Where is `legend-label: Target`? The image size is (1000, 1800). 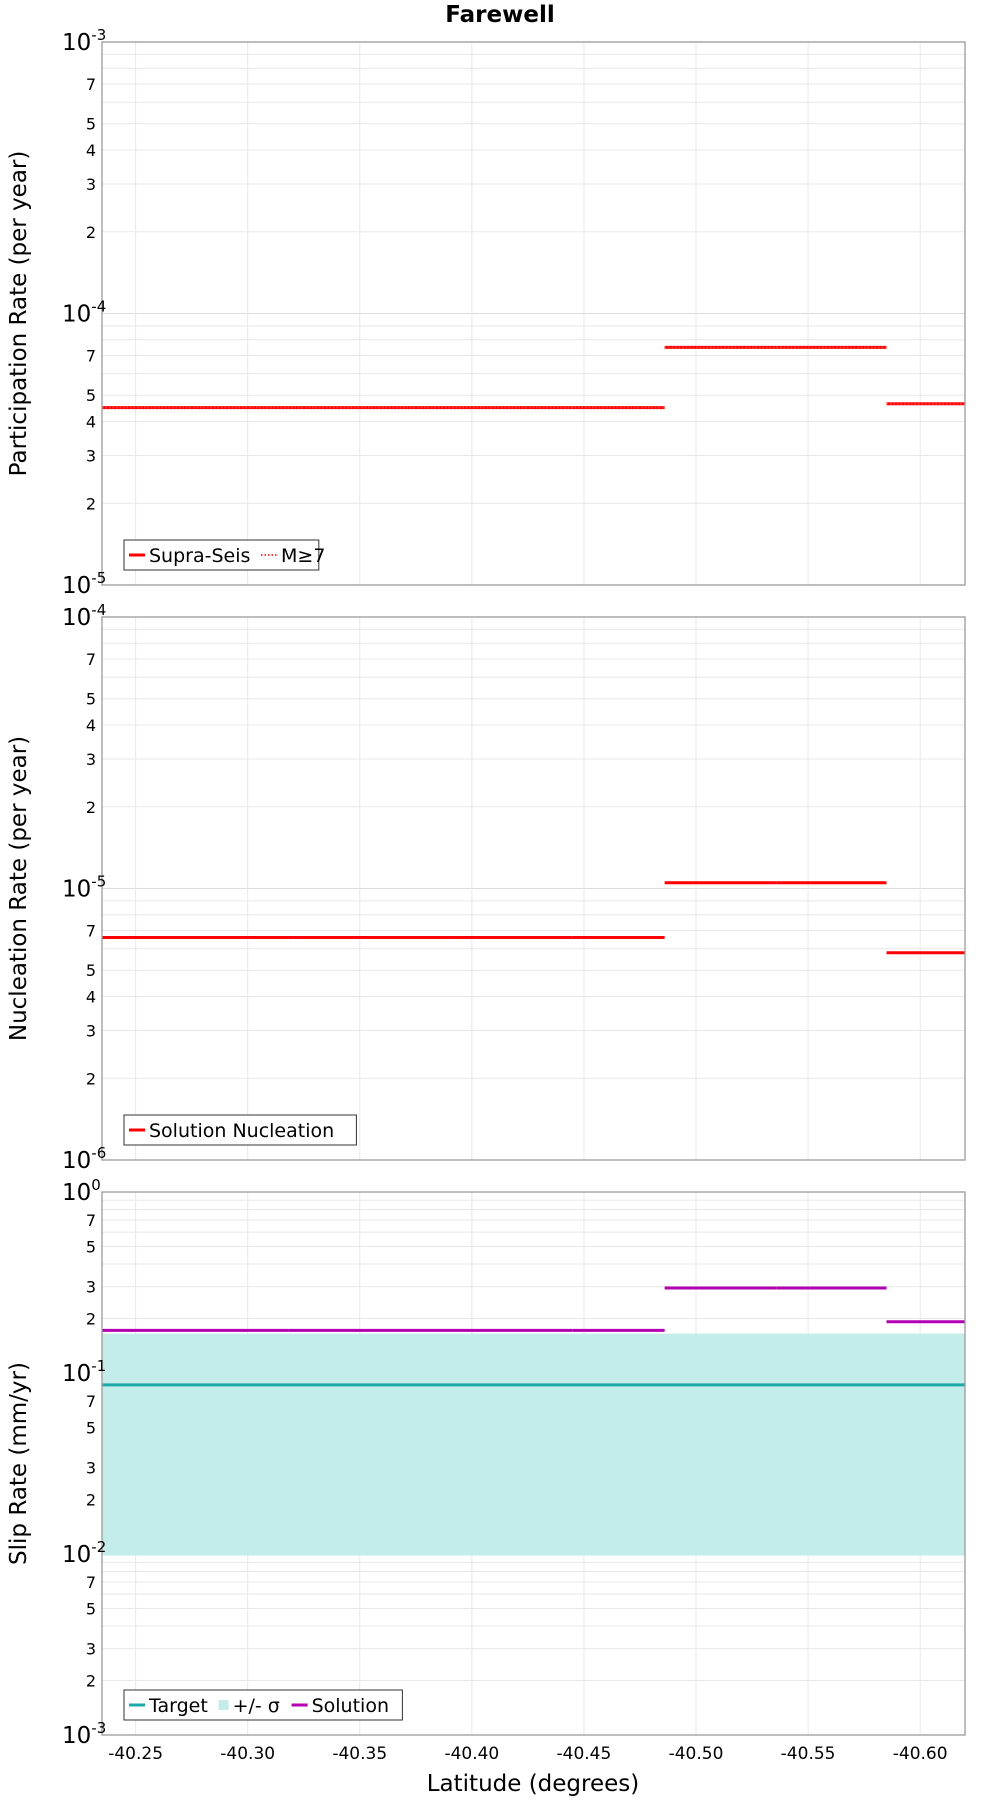 legend-label: Target is located at coordinates (178, 1706).